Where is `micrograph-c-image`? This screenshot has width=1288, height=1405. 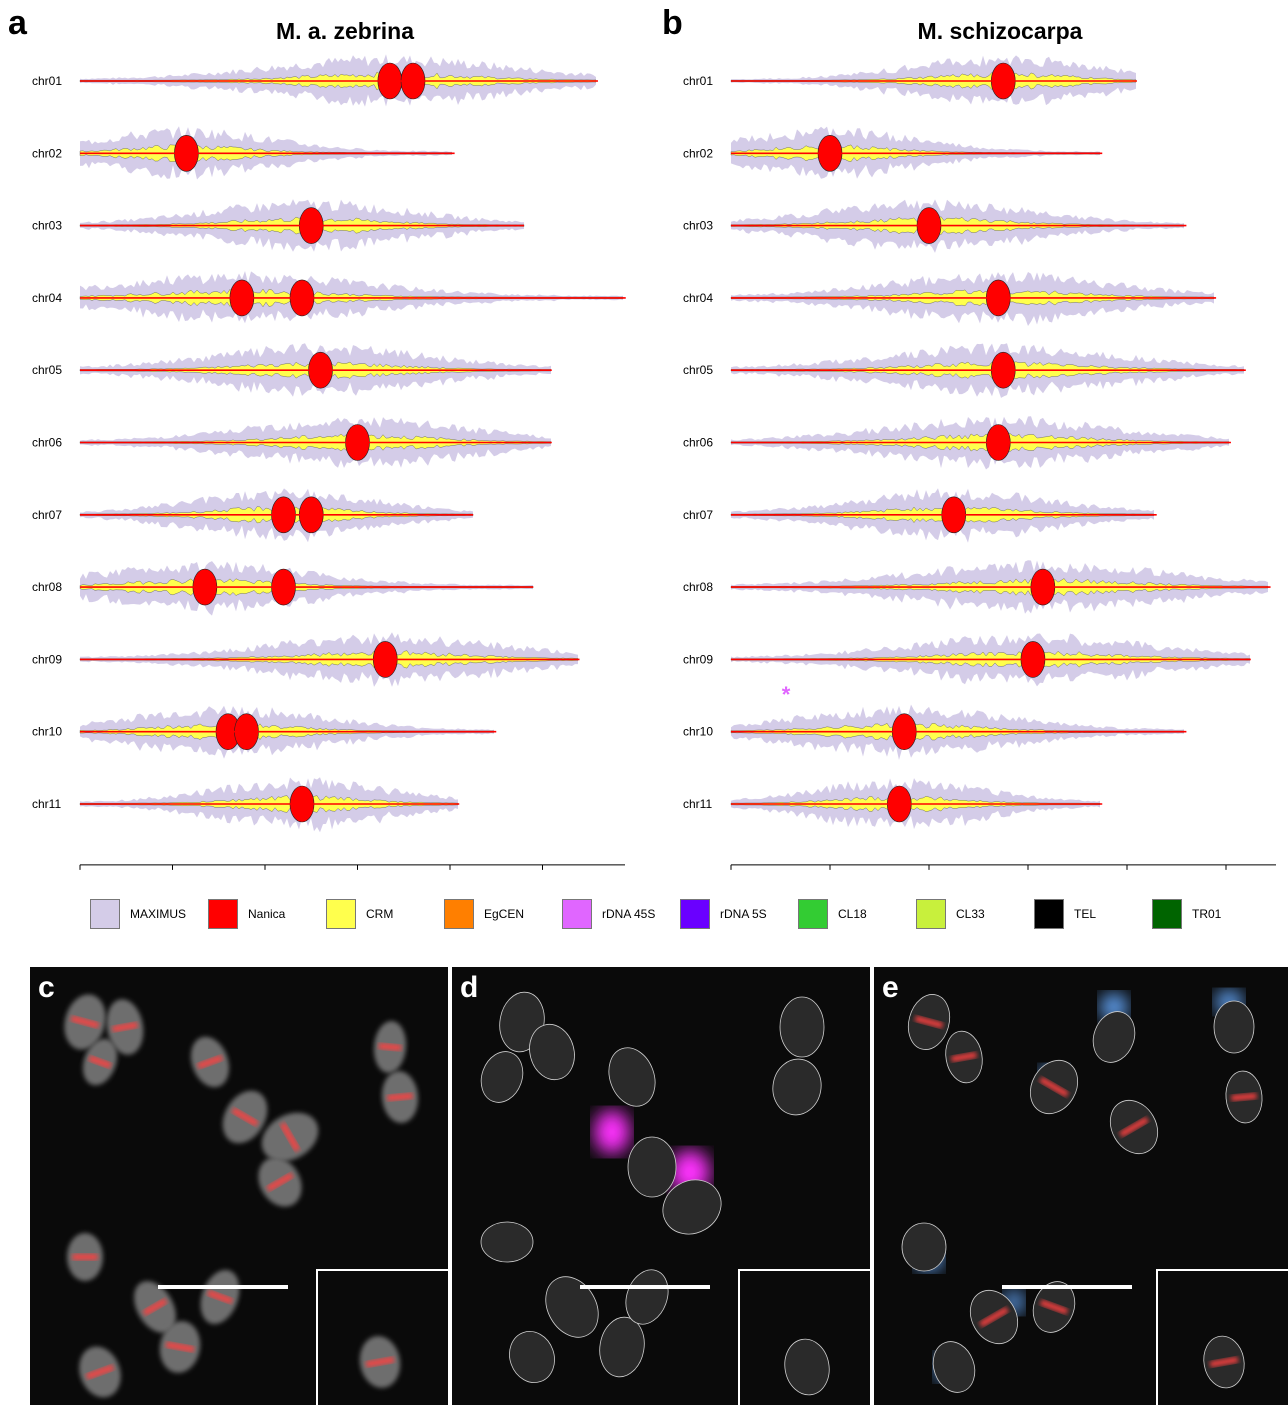 micrograph-c-image is located at coordinates (241, 1196).